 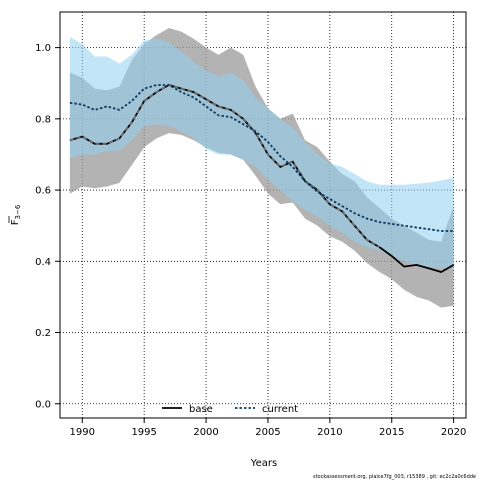 What do you see at coordinates (82, 432) in the screenshot?
I see `x-tick-label: 1990` at bounding box center [82, 432].